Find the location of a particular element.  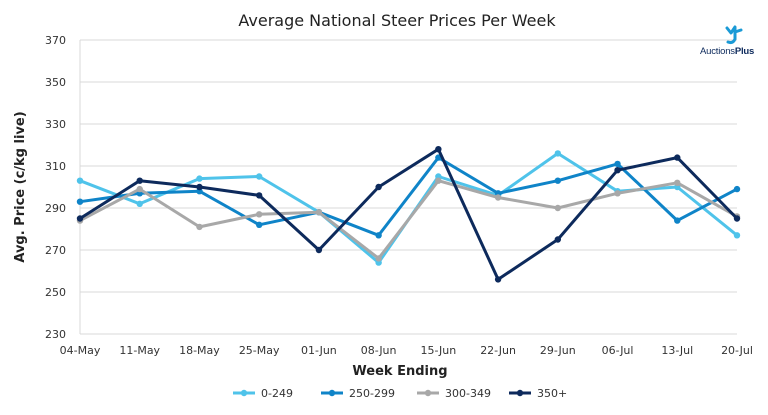

x-tick-label: 01-Jun is located at coordinates (319, 350).